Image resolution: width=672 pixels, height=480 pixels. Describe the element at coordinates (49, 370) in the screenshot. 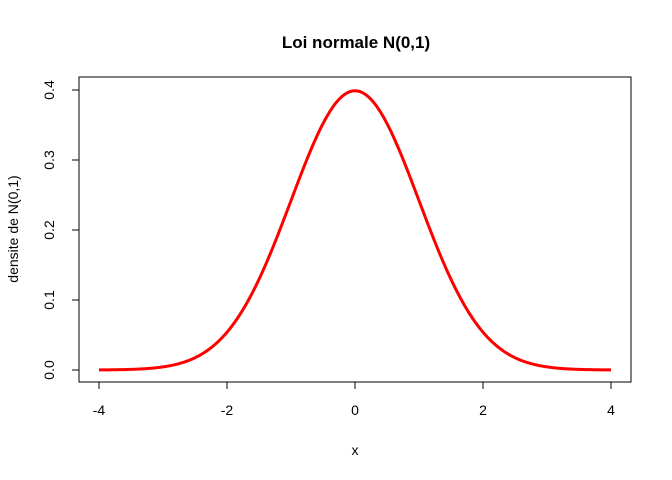

I see `y-tick-label: 0.0` at that location.